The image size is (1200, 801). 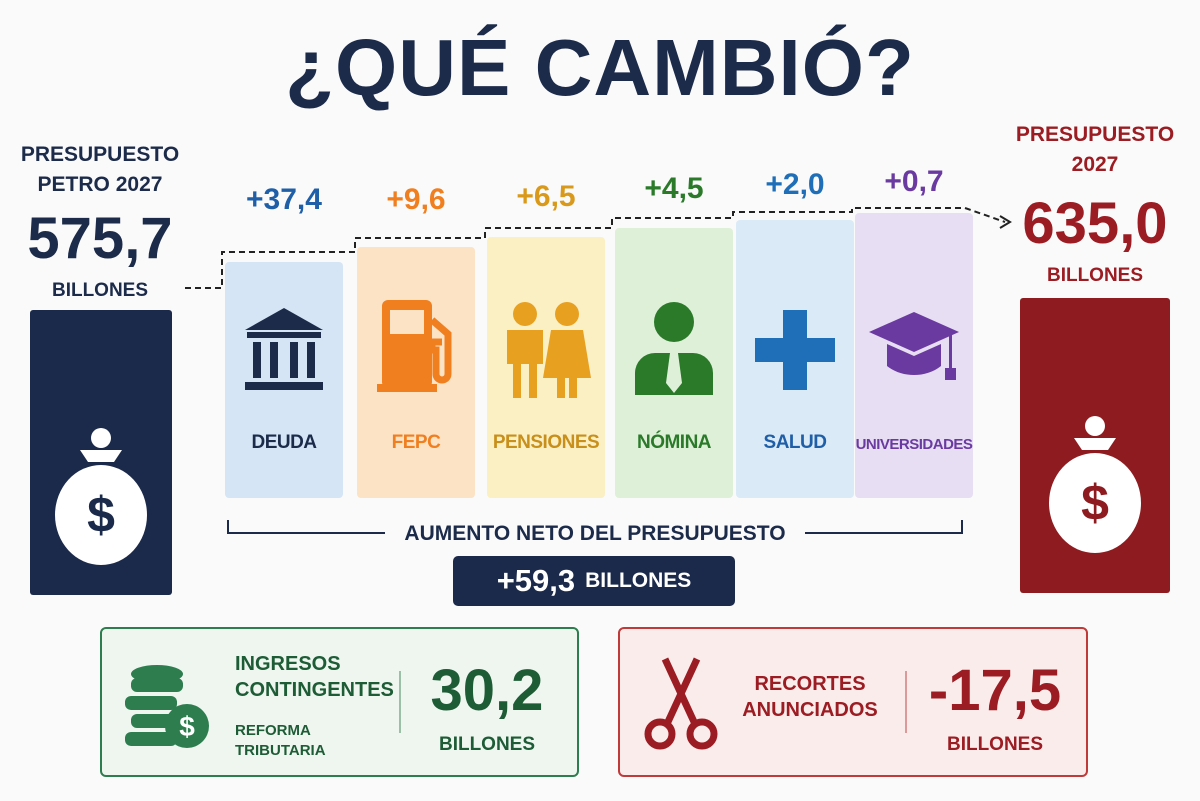 What do you see at coordinates (100, 290) in the screenshot?
I see `start-unit: BILLONES` at bounding box center [100, 290].